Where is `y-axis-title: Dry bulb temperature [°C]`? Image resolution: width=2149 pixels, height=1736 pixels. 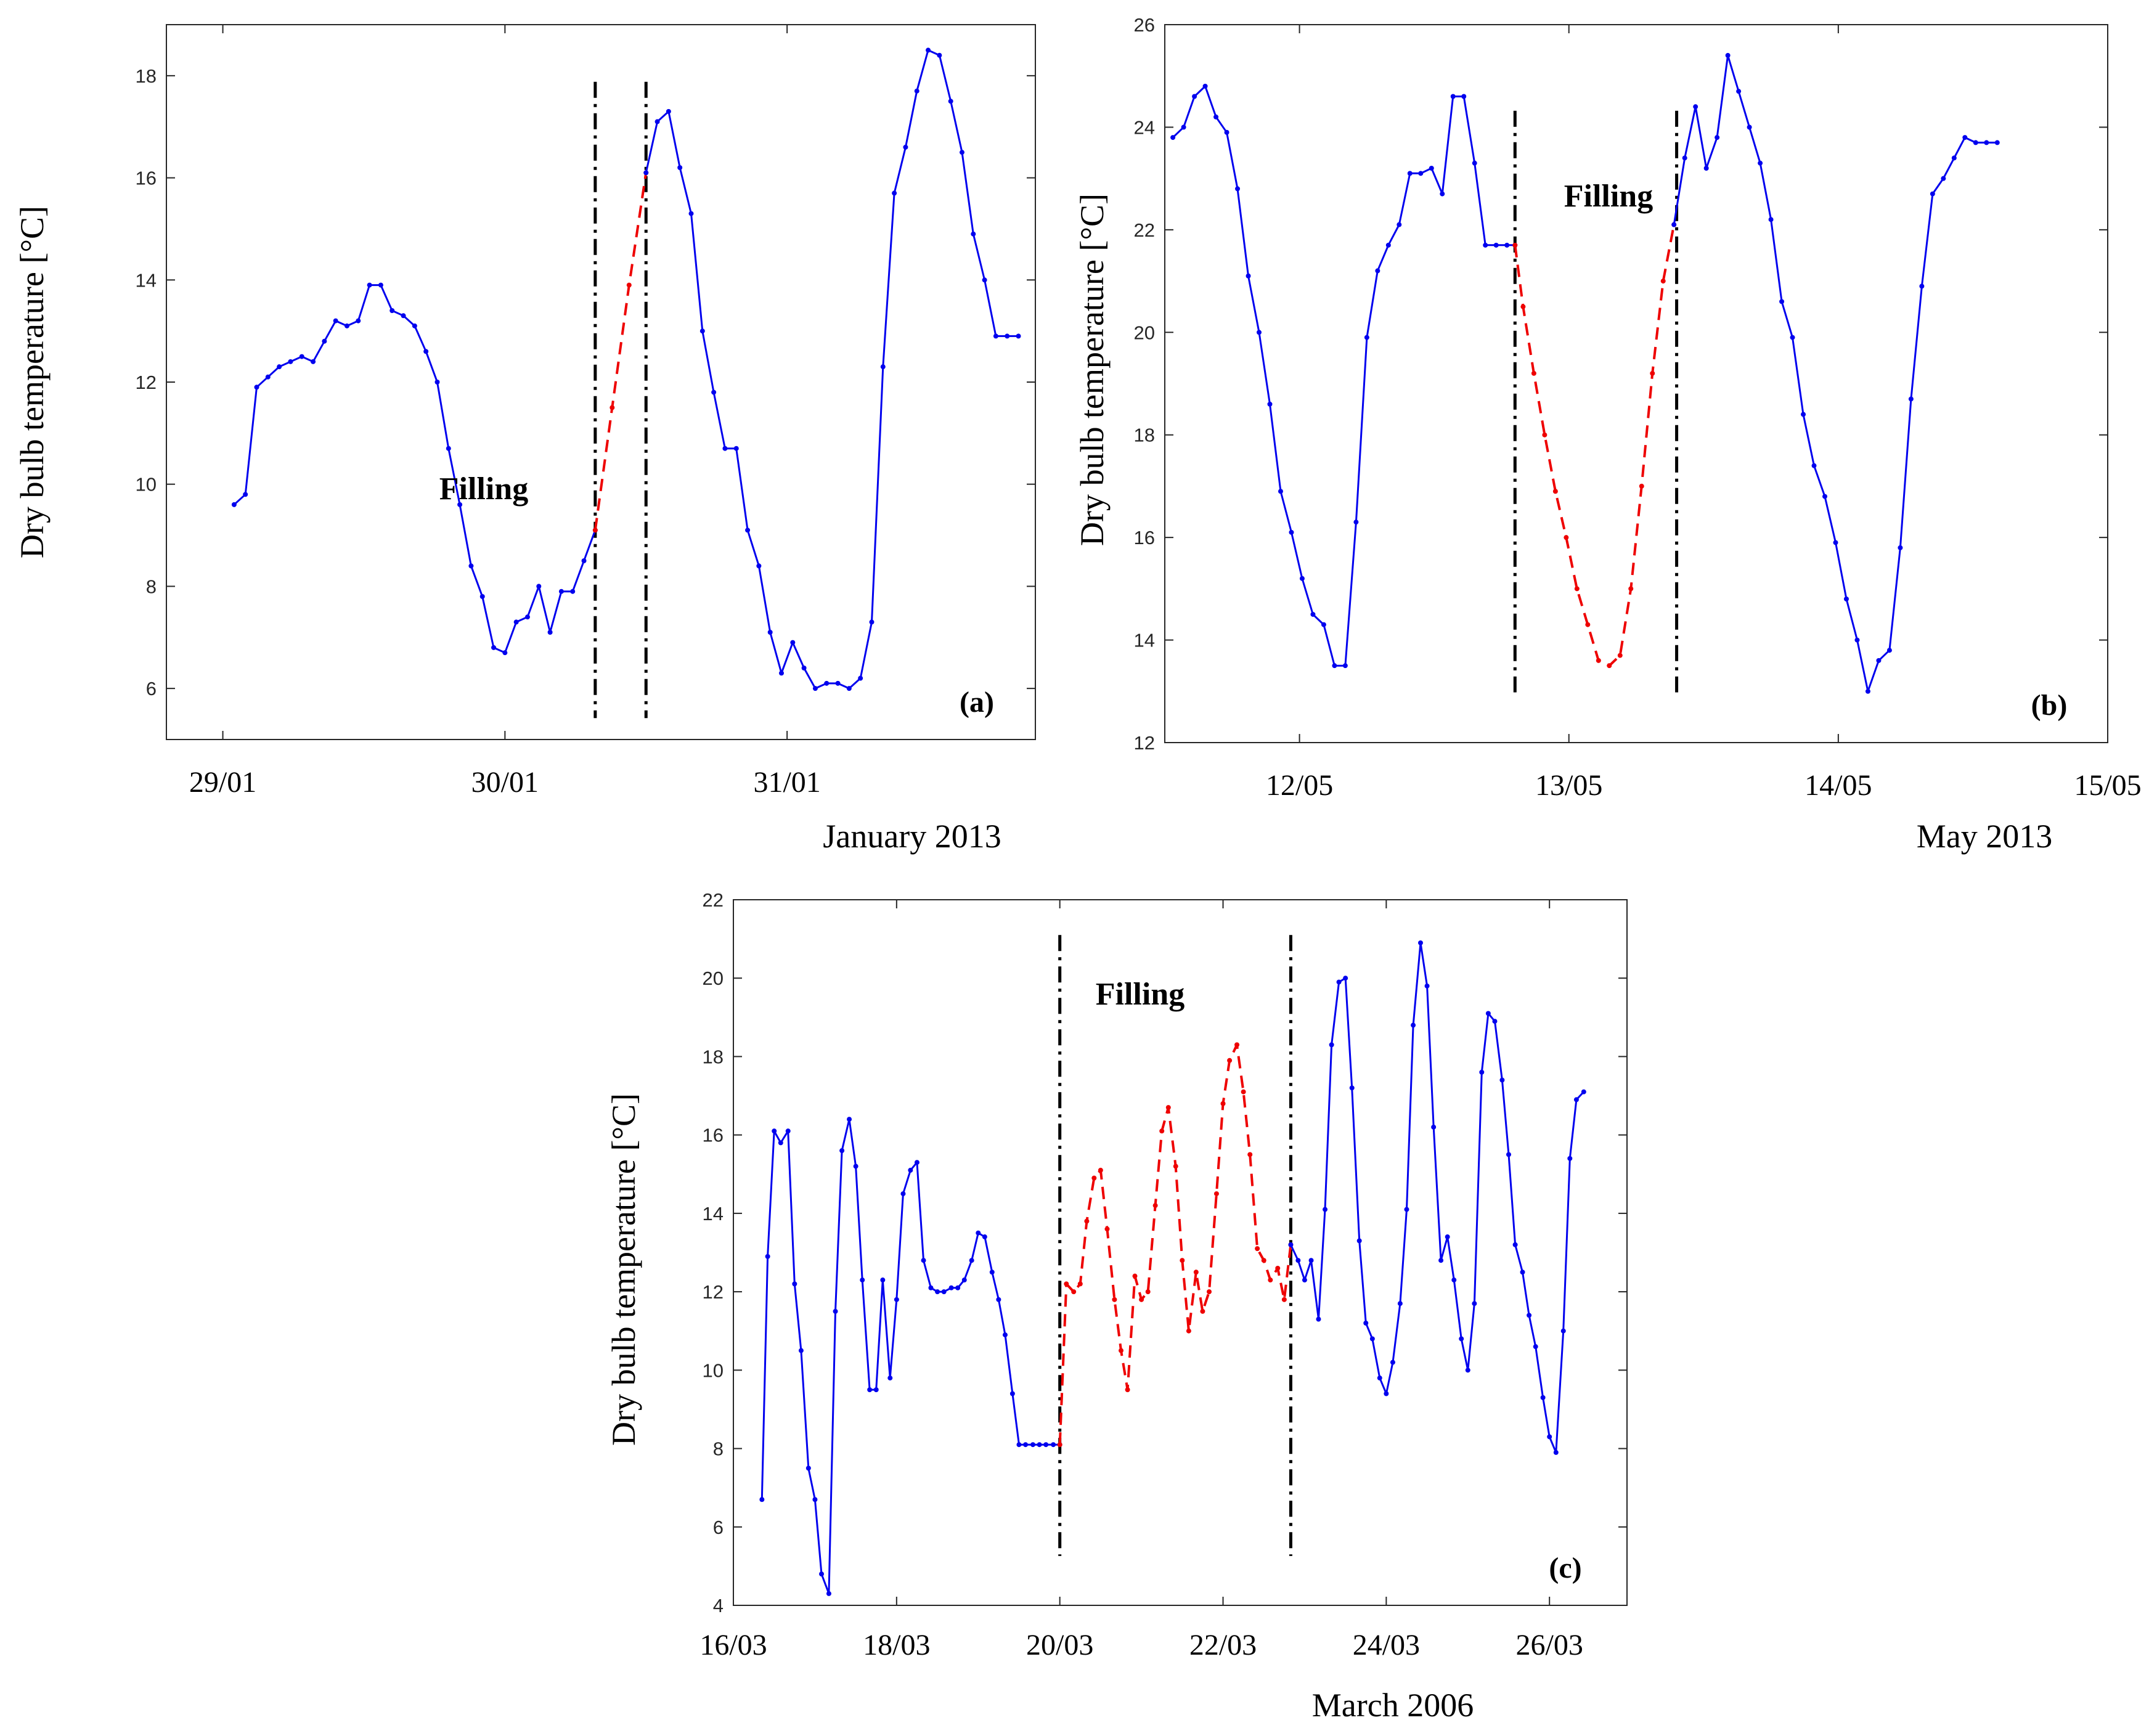 y-axis-title: Dry bulb temperature [°C] is located at coordinates (32, 382).